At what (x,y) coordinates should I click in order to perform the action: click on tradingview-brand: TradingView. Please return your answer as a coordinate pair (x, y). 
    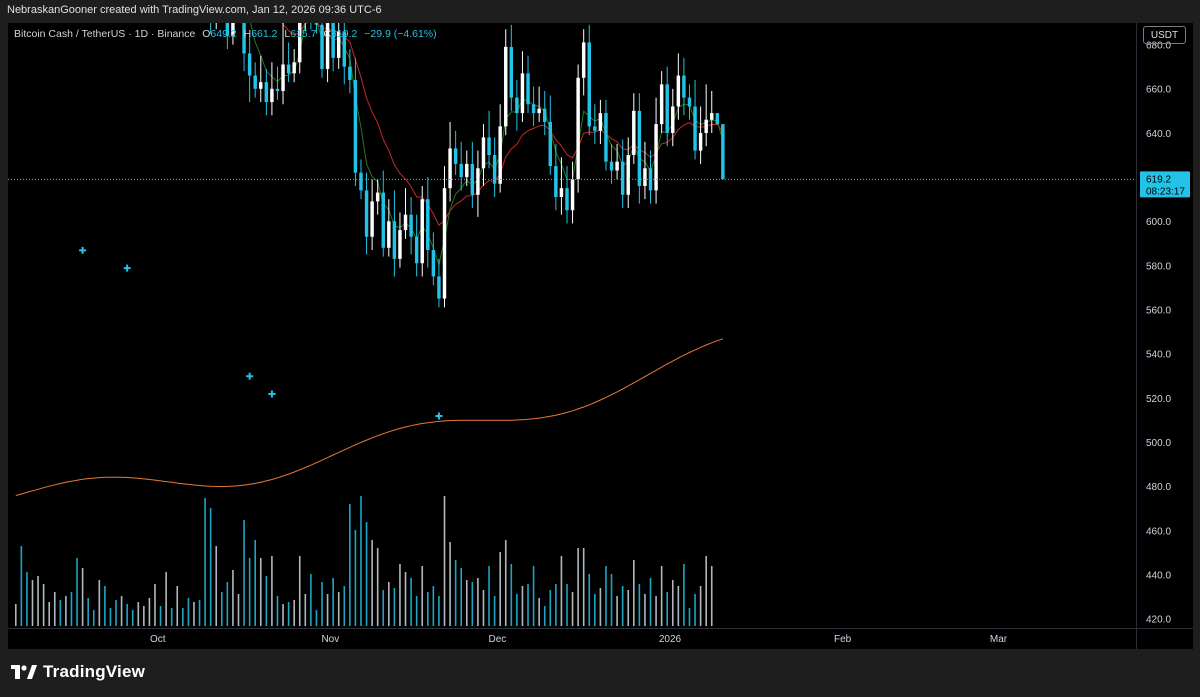
    Looking at the image, I should click on (78, 672).